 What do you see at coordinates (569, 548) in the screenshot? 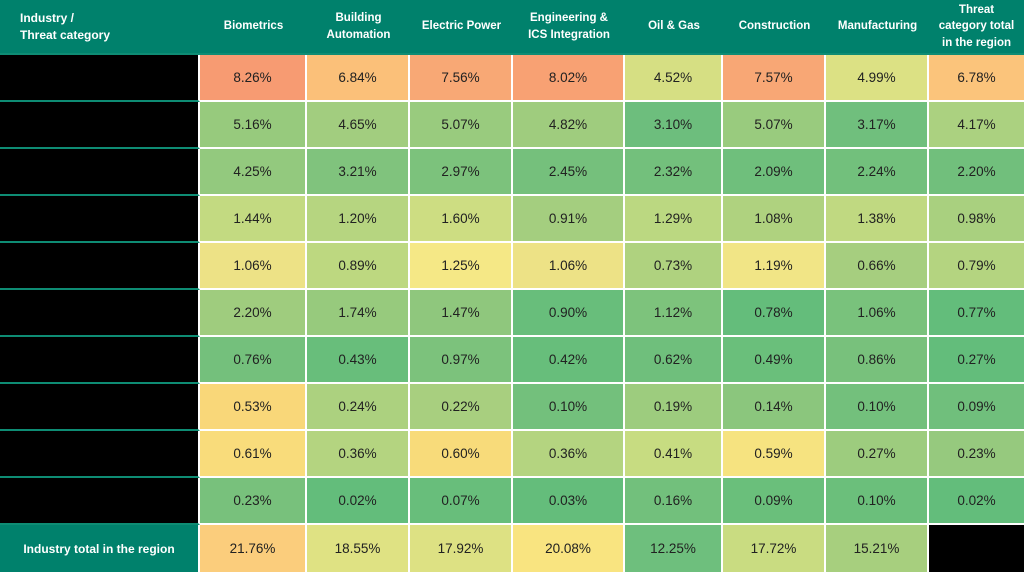
I see `heatmap-cell: 20.08%` at bounding box center [569, 548].